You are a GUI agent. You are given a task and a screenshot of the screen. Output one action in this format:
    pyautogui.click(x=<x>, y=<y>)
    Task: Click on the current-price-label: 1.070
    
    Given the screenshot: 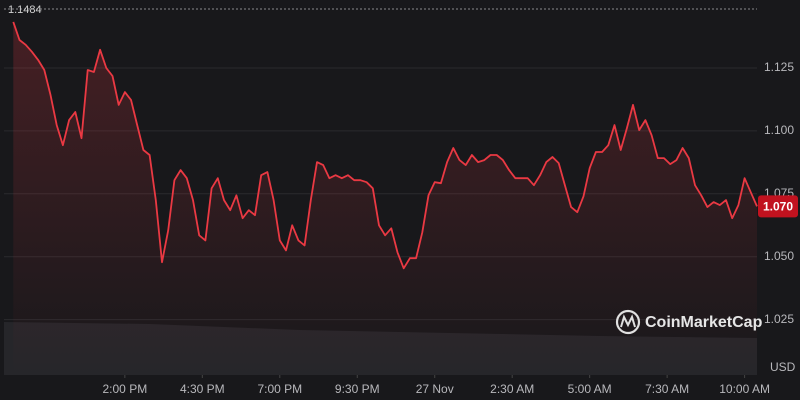 What is the action you would take?
    pyautogui.click(x=778, y=207)
    